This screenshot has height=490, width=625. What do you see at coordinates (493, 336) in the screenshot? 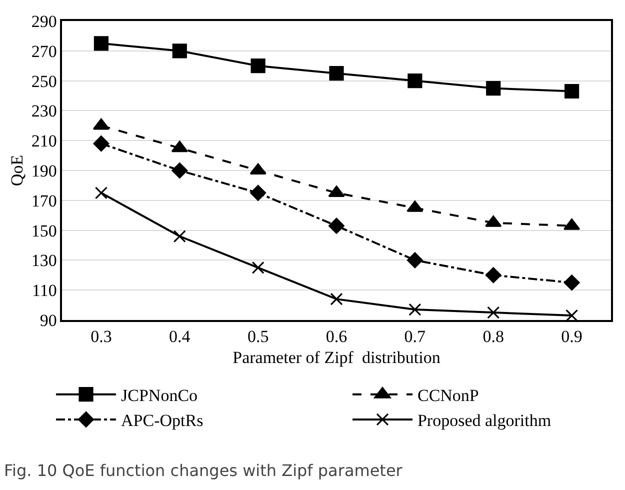
I see `x-tick-label: 0.8` at bounding box center [493, 336].